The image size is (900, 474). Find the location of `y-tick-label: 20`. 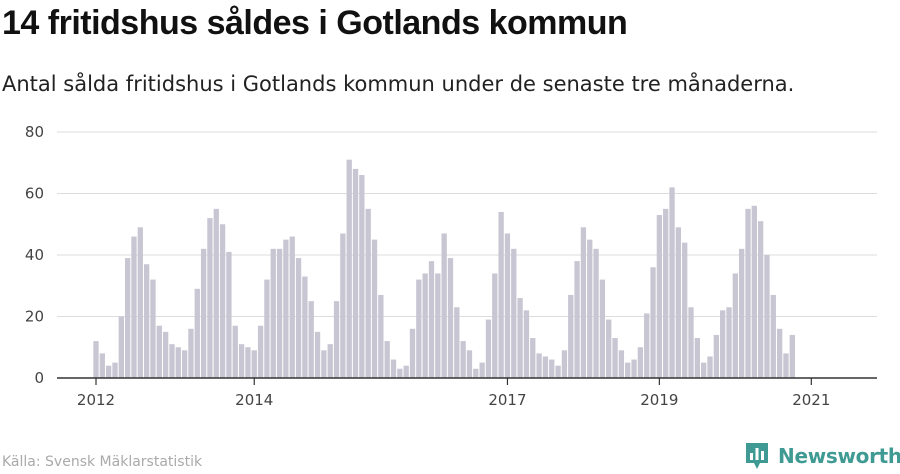

y-tick-label: 20 is located at coordinates (34, 317).